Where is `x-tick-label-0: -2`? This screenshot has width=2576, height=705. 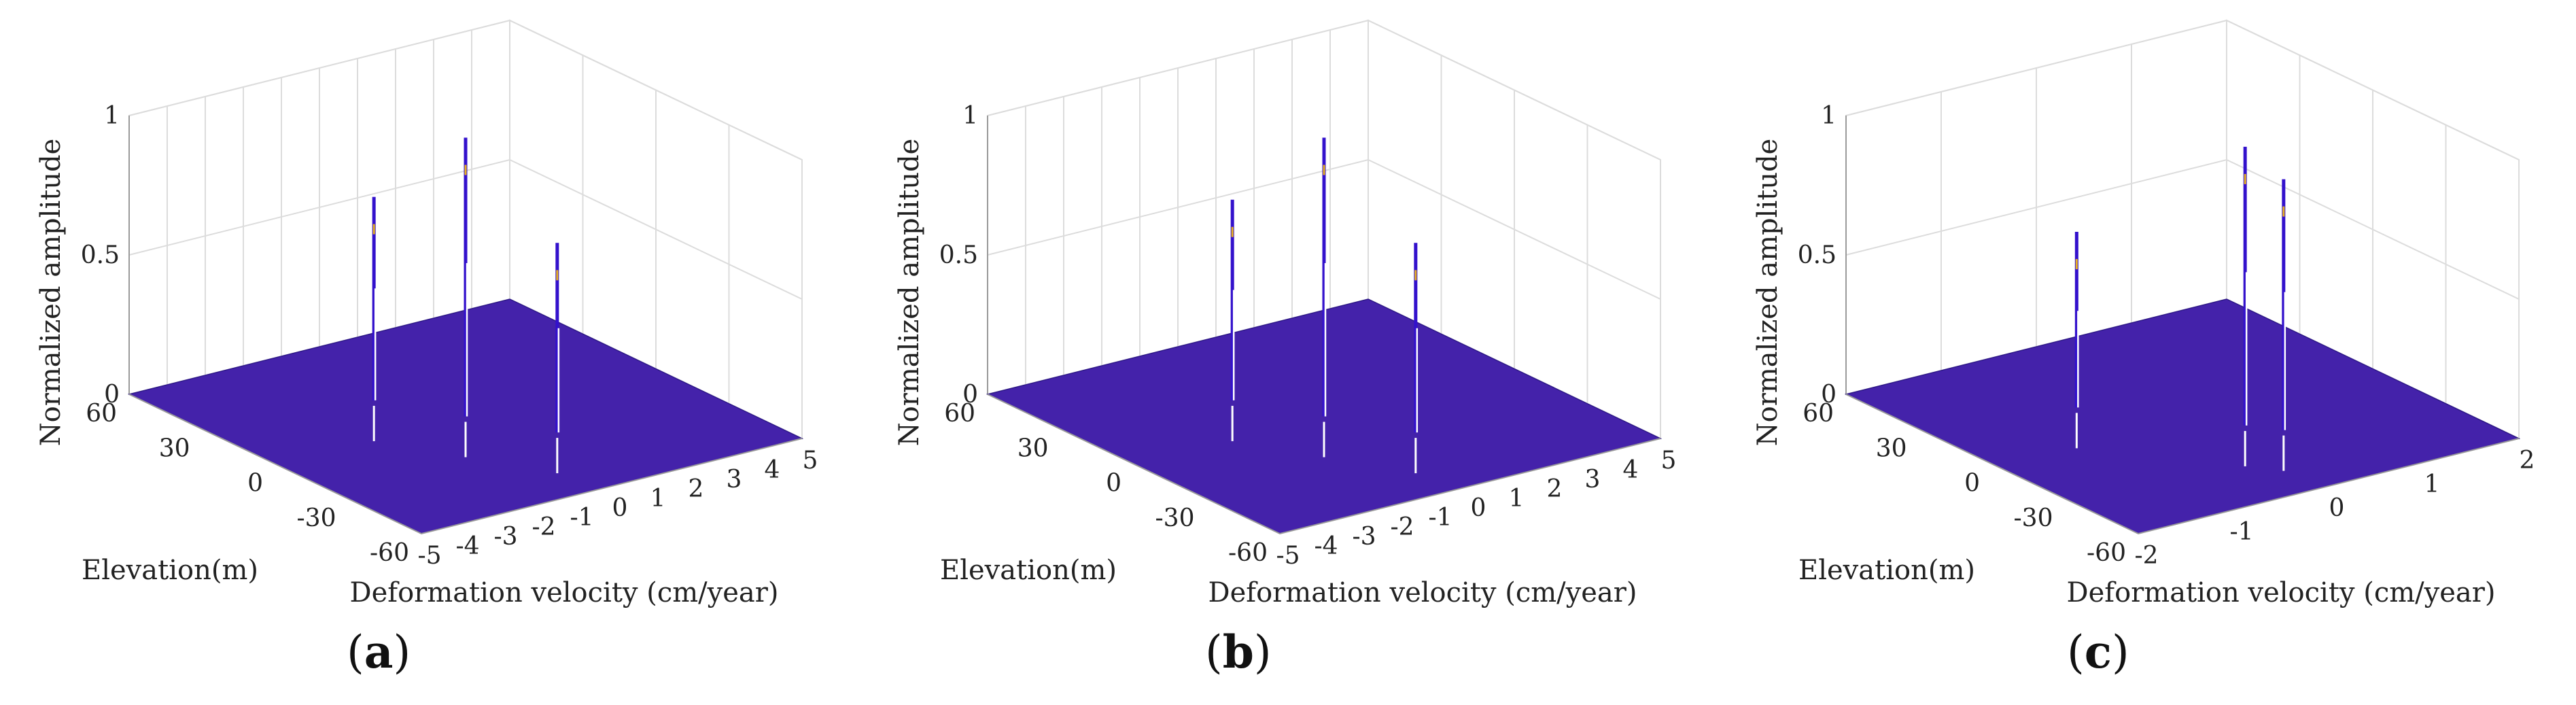
x-tick-label-0: -2 is located at coordinates (2146, 556).